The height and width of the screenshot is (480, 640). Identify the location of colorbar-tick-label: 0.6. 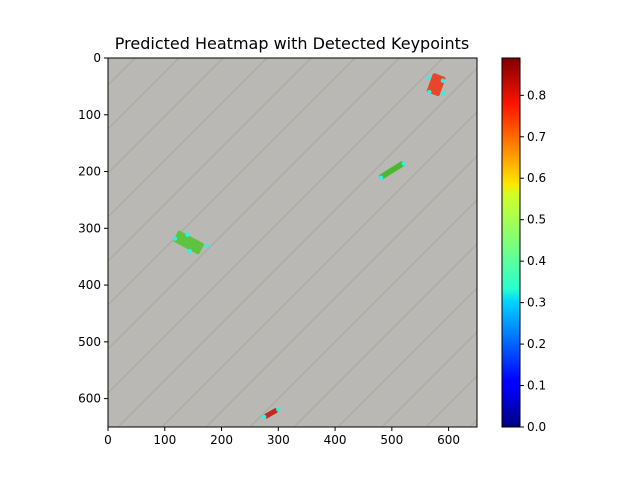
(536, 178).